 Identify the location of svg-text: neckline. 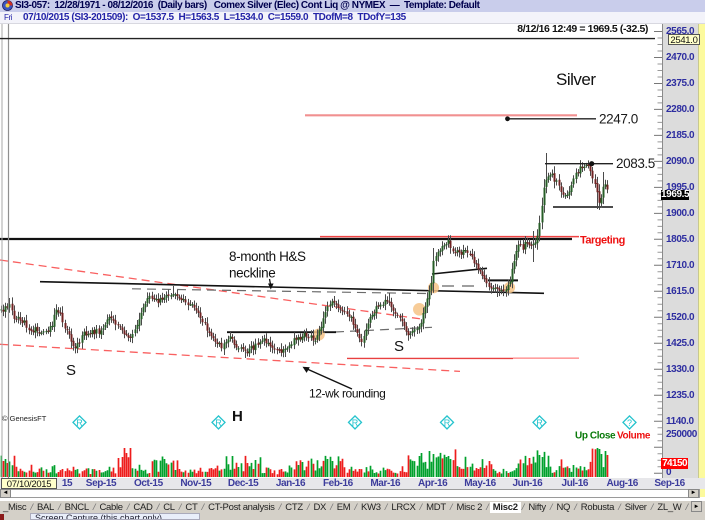
(252, 273).